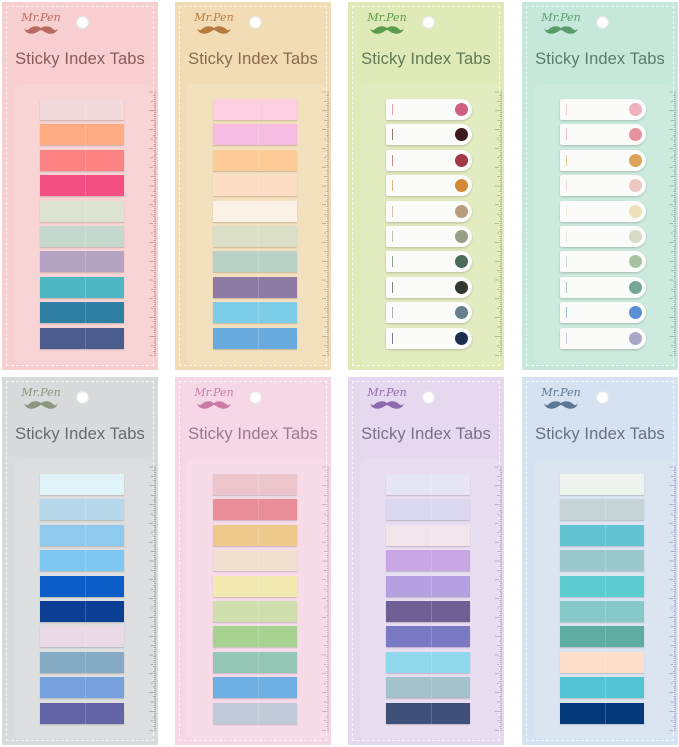 This screenshot has height=747, width=679. What do you see at coordinates (82, 22) in the screenshot?
I see `hang-hole` at bounding box center [82, 22].